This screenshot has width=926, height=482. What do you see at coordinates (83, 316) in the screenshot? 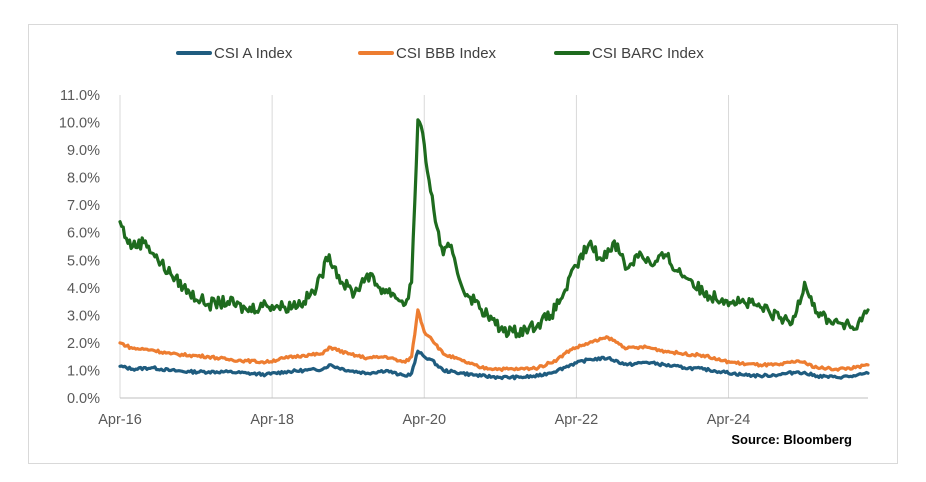
I see `y-tick-label: 3.0%` at bounding box center [83, 316].